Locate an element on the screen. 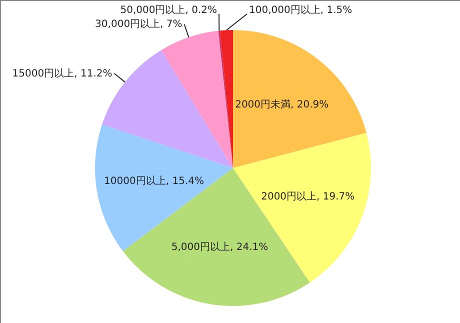 This screenshot has width=460, height=323. slice-label: 30,000円以上, 7% is located at coordinates (138, 24).